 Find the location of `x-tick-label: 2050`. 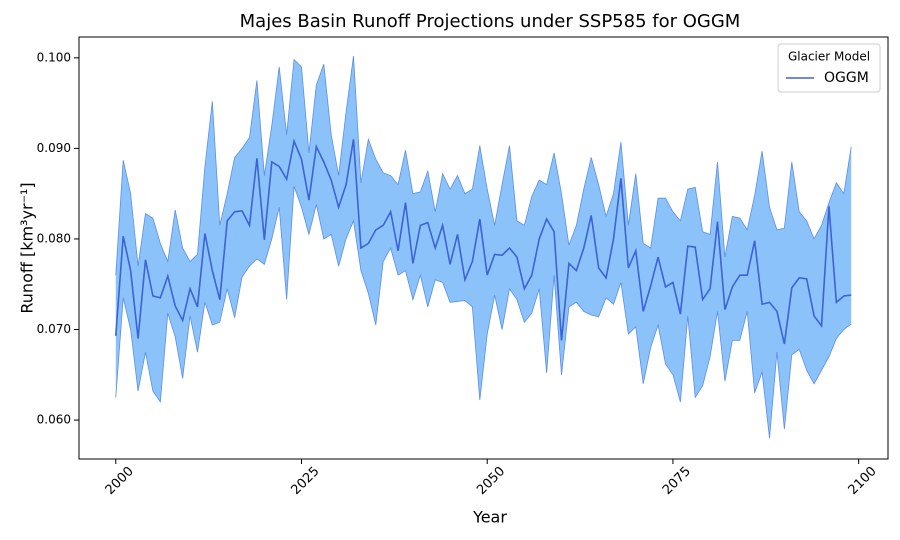

x-tick-label: 2050 is located at coordinates (491, 481).